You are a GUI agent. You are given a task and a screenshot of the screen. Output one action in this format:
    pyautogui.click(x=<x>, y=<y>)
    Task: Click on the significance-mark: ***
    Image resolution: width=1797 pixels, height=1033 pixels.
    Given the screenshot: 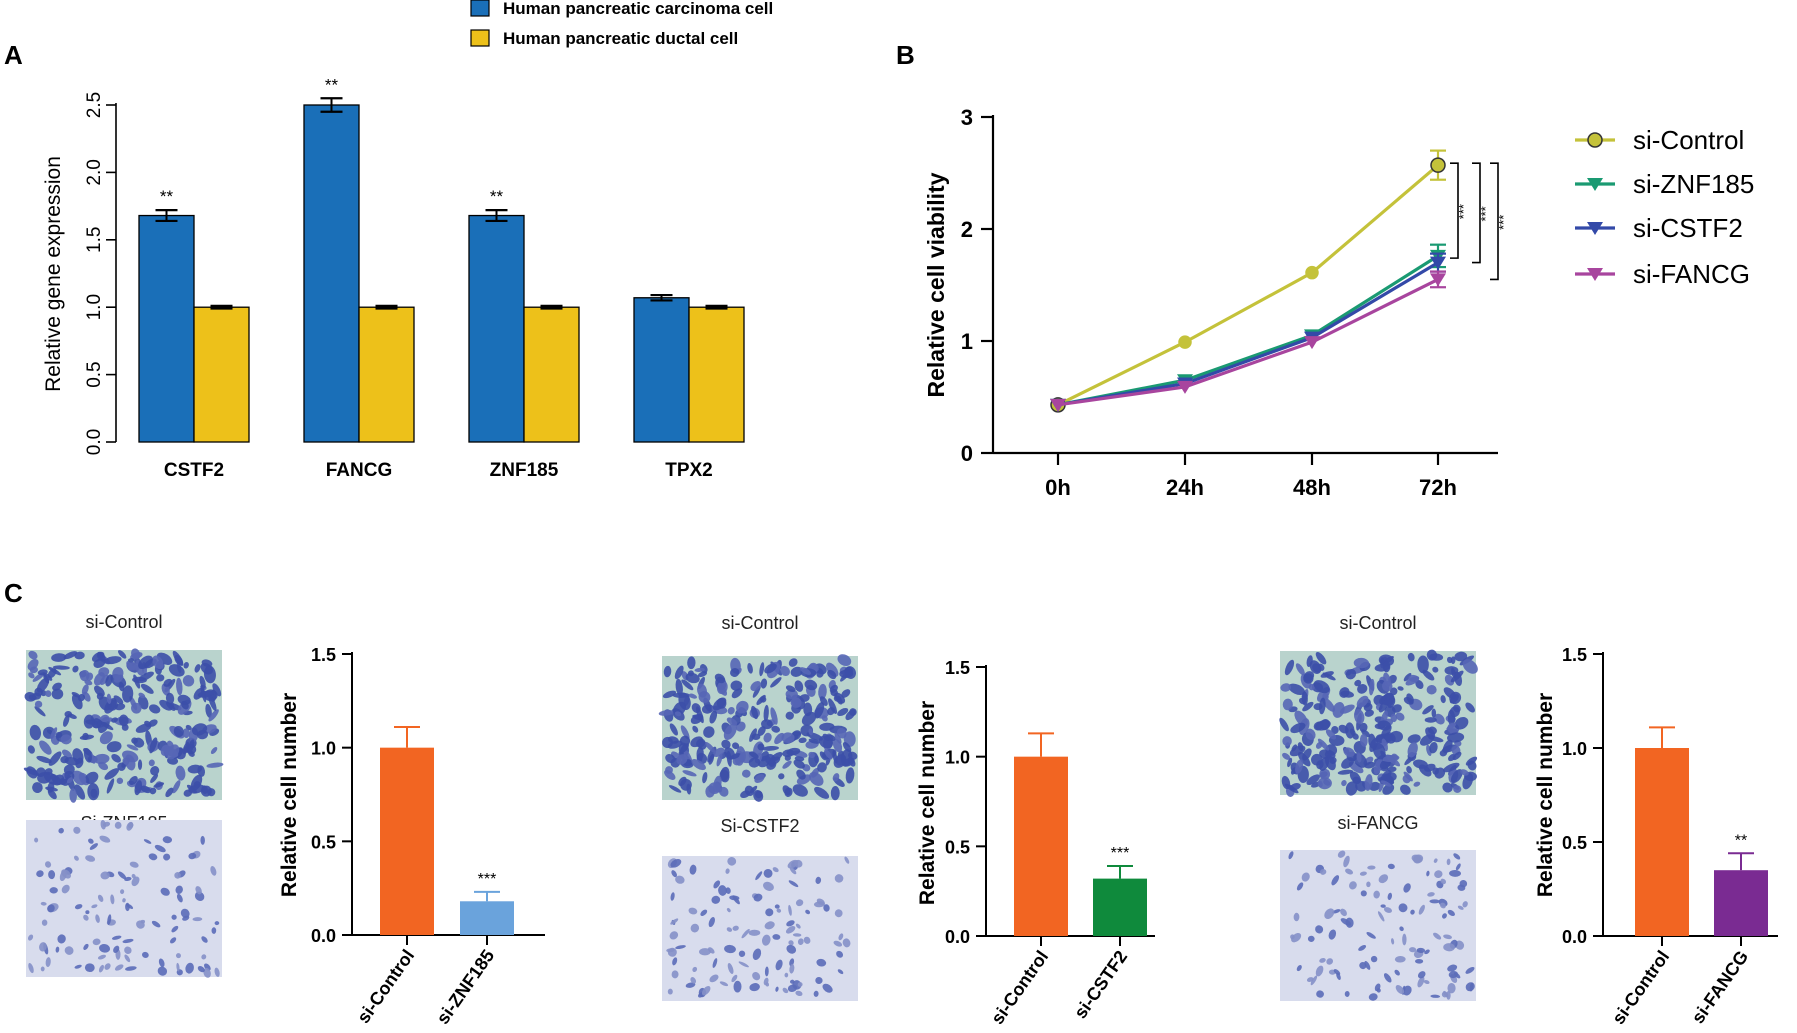 What is the action you would take?
    pyautogui.click(x=487, y=879)
    